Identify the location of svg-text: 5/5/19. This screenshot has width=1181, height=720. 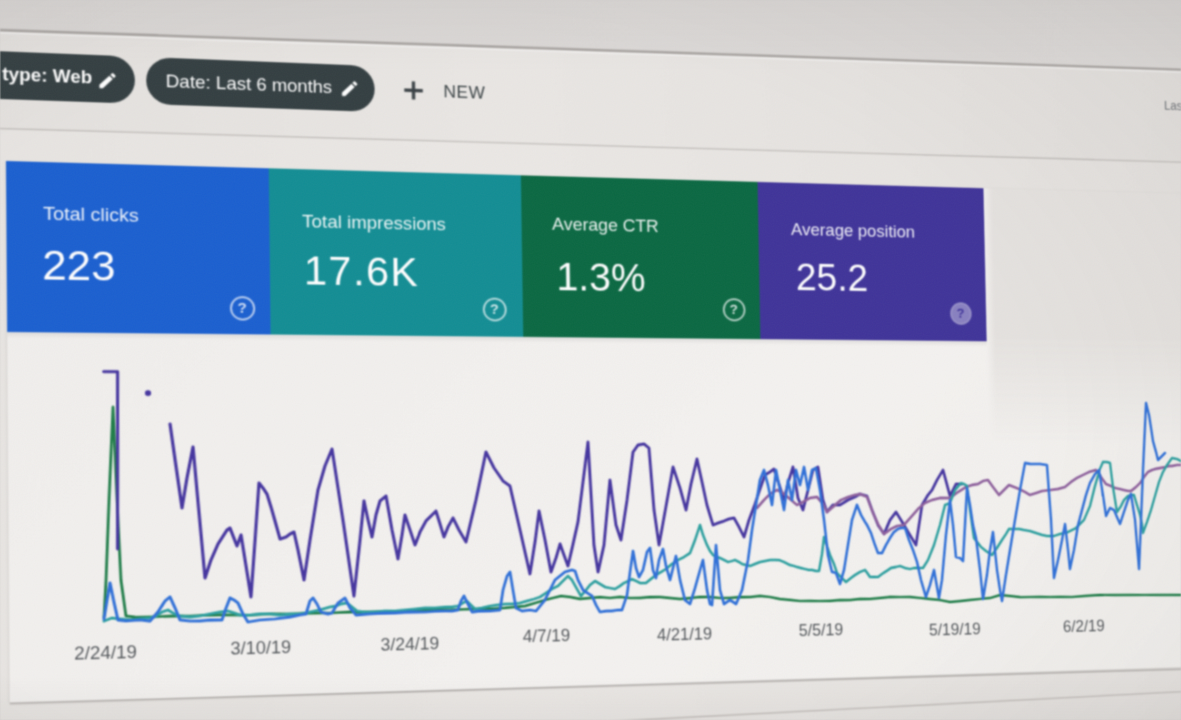
(821, 630).